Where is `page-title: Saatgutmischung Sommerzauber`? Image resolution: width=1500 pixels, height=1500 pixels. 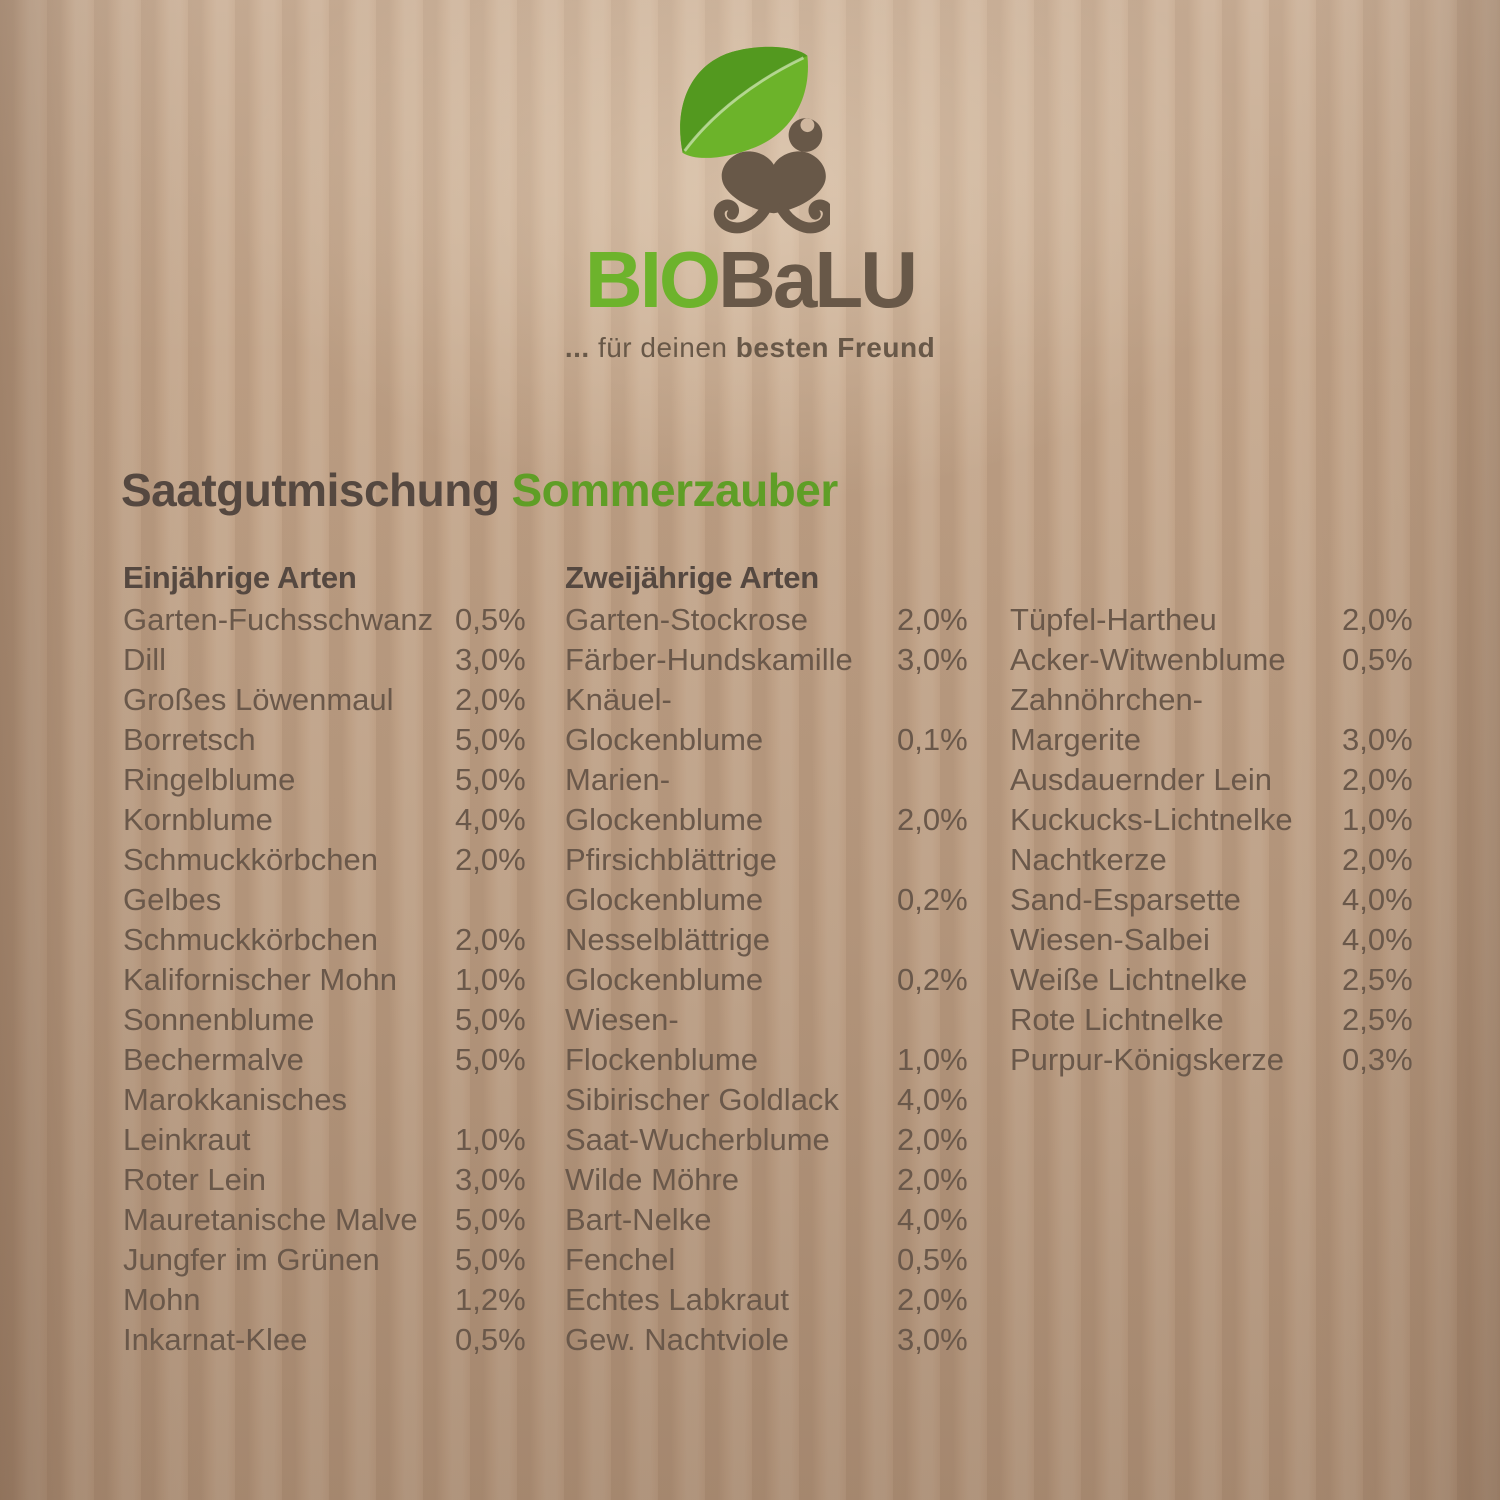 page-title: Saatgutmischung Sommerzauber is located at coordinates (479, 490).